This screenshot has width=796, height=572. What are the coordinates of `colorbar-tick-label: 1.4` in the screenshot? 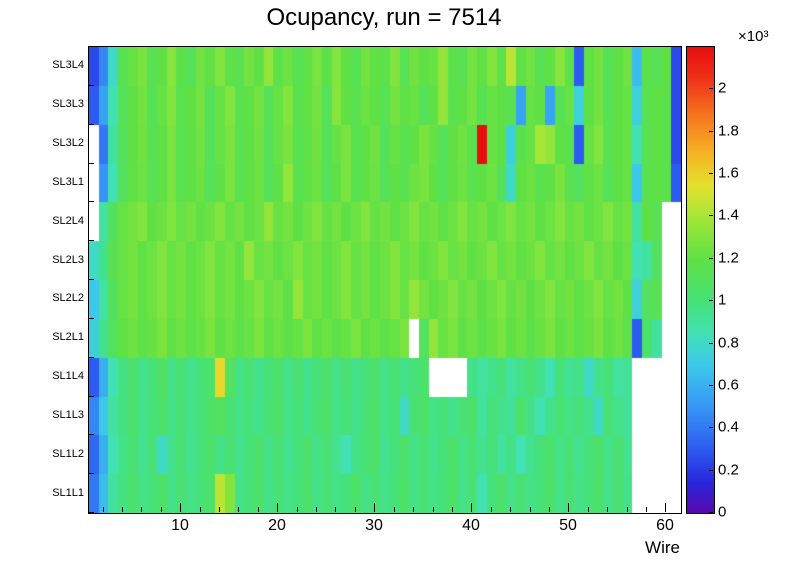 It's located at (728, 215).